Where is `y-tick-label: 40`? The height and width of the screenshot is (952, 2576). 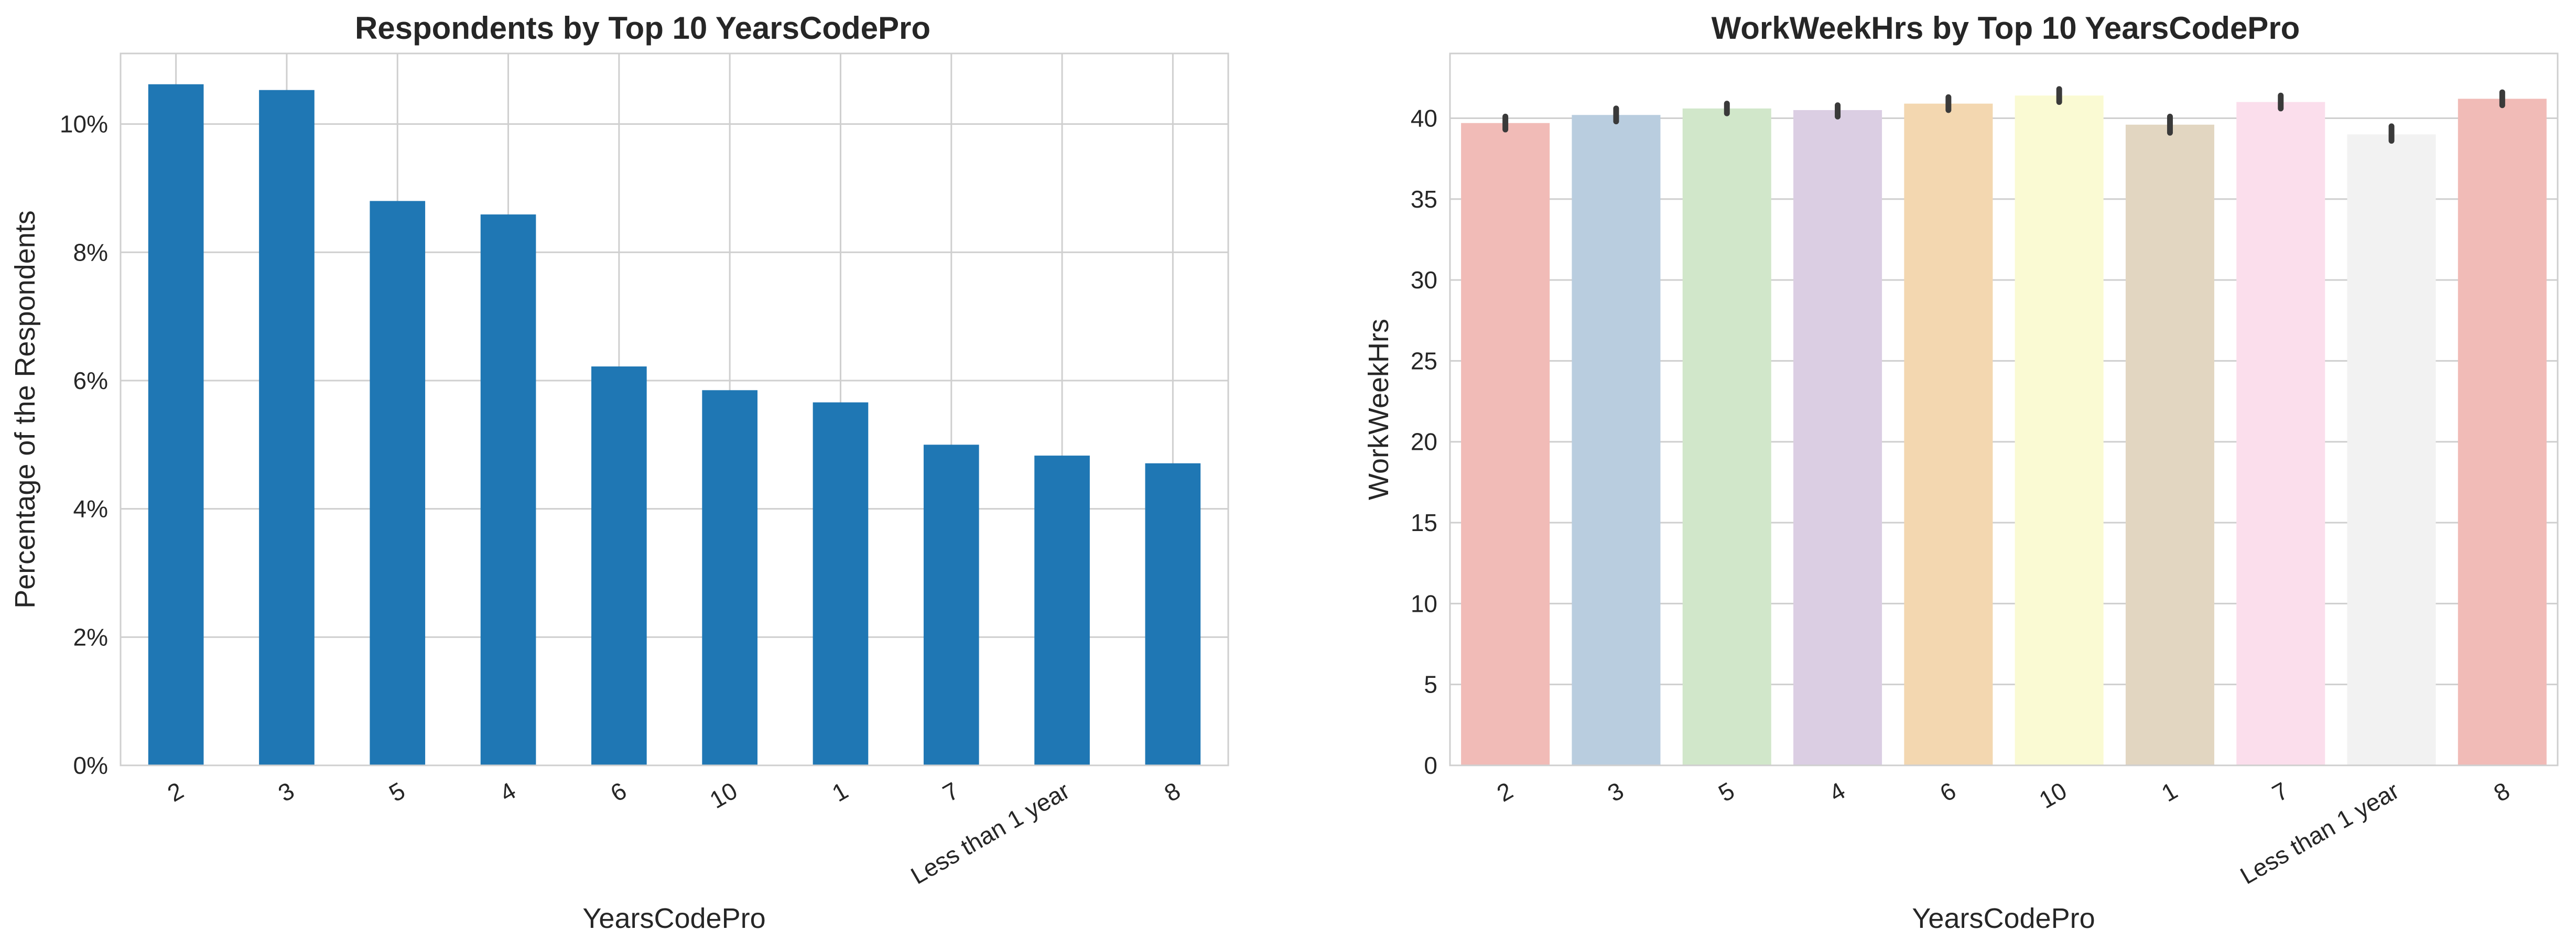
y-tick-label: 40 is located at coordinates (1424, 118).